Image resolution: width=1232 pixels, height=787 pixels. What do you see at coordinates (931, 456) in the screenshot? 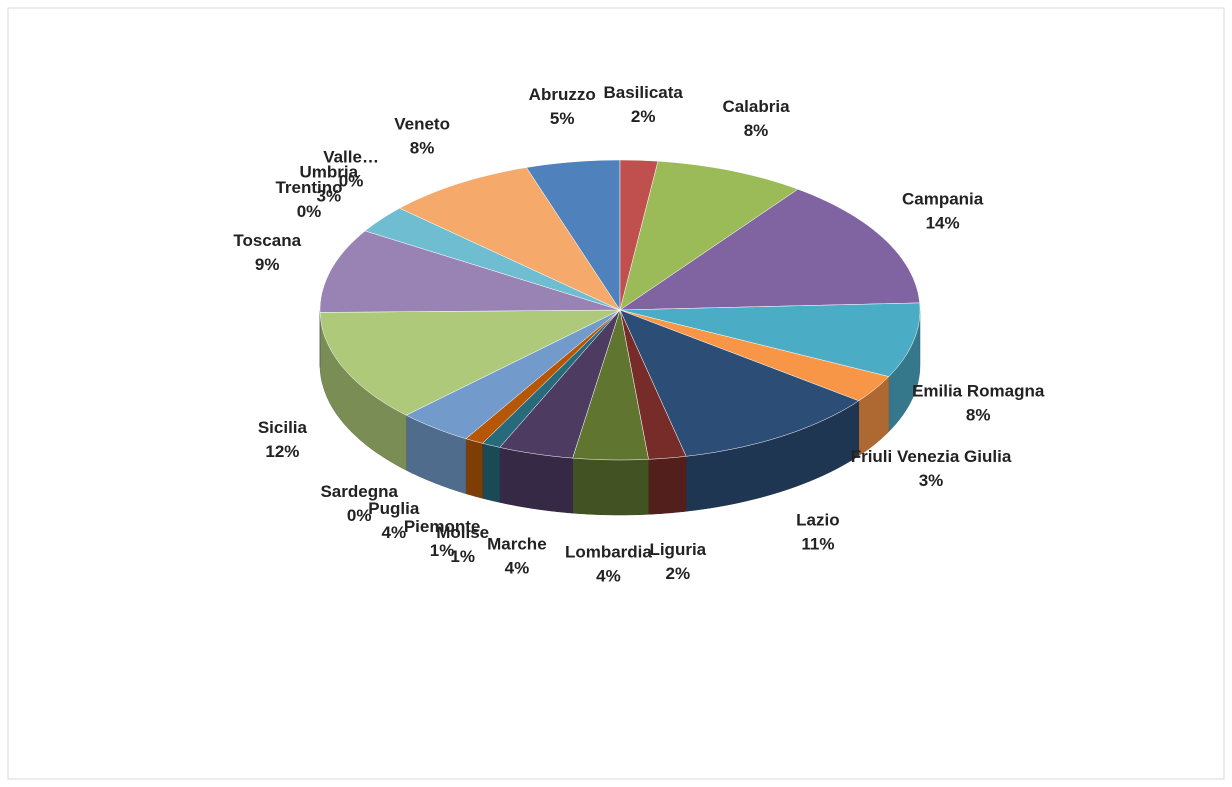
I see `category-label: Friuli Venezia Giulia` at bounding box center [931, 456].